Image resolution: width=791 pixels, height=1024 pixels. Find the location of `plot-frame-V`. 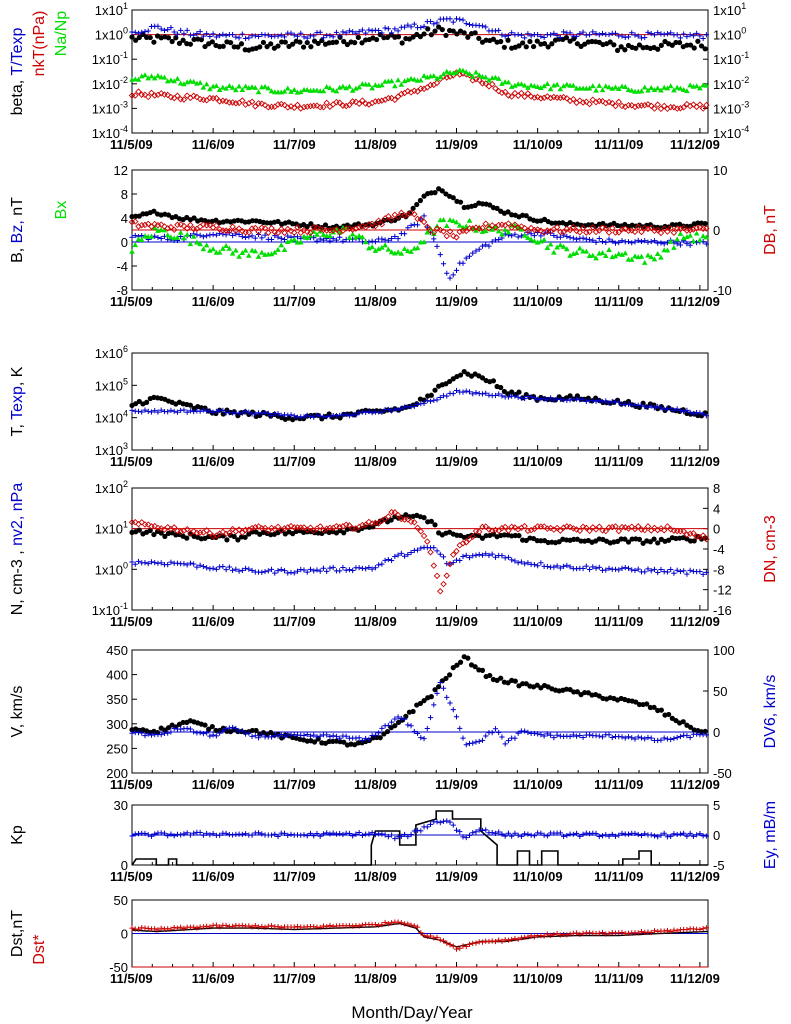

plot-frame-V is located at coordinates (420, 711).